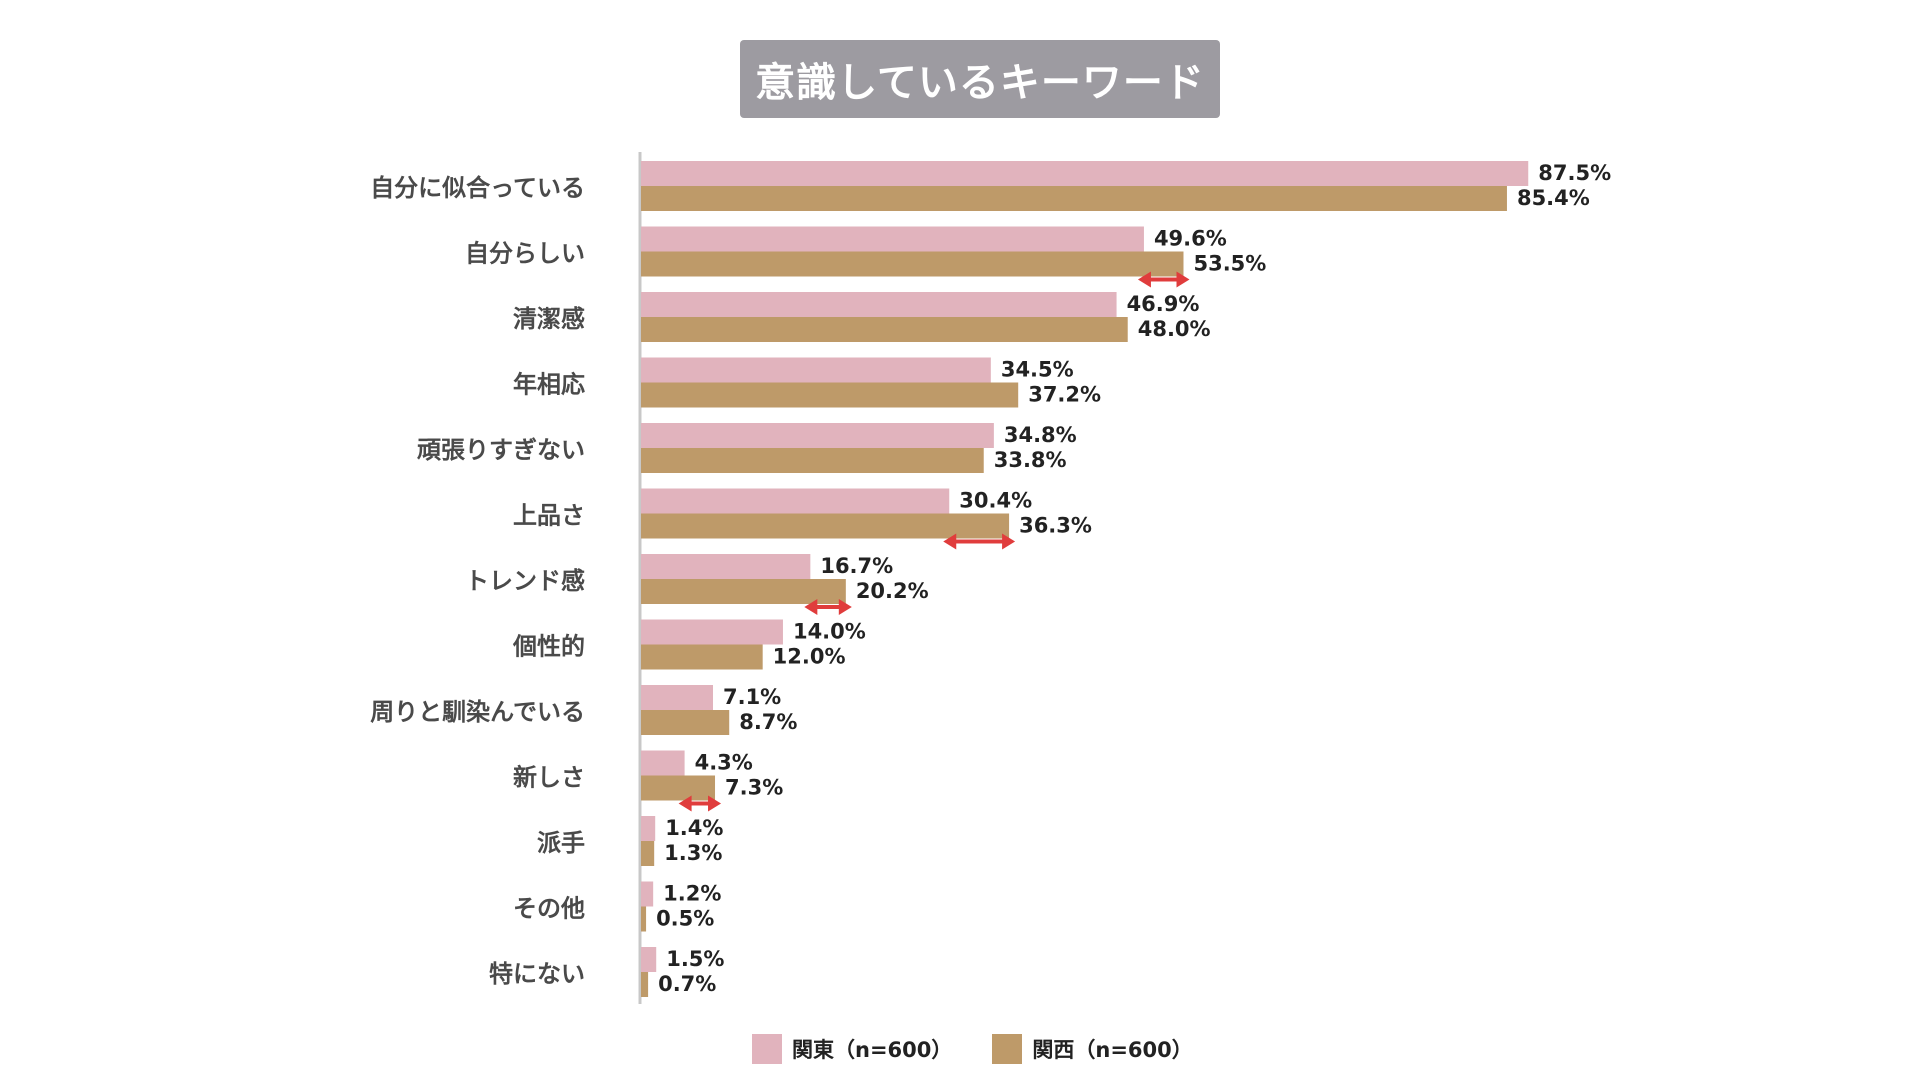 This screenshot has height=1080, width=1920. I want to click on value-label-kanto: 46.9%, so click(1163, 304).